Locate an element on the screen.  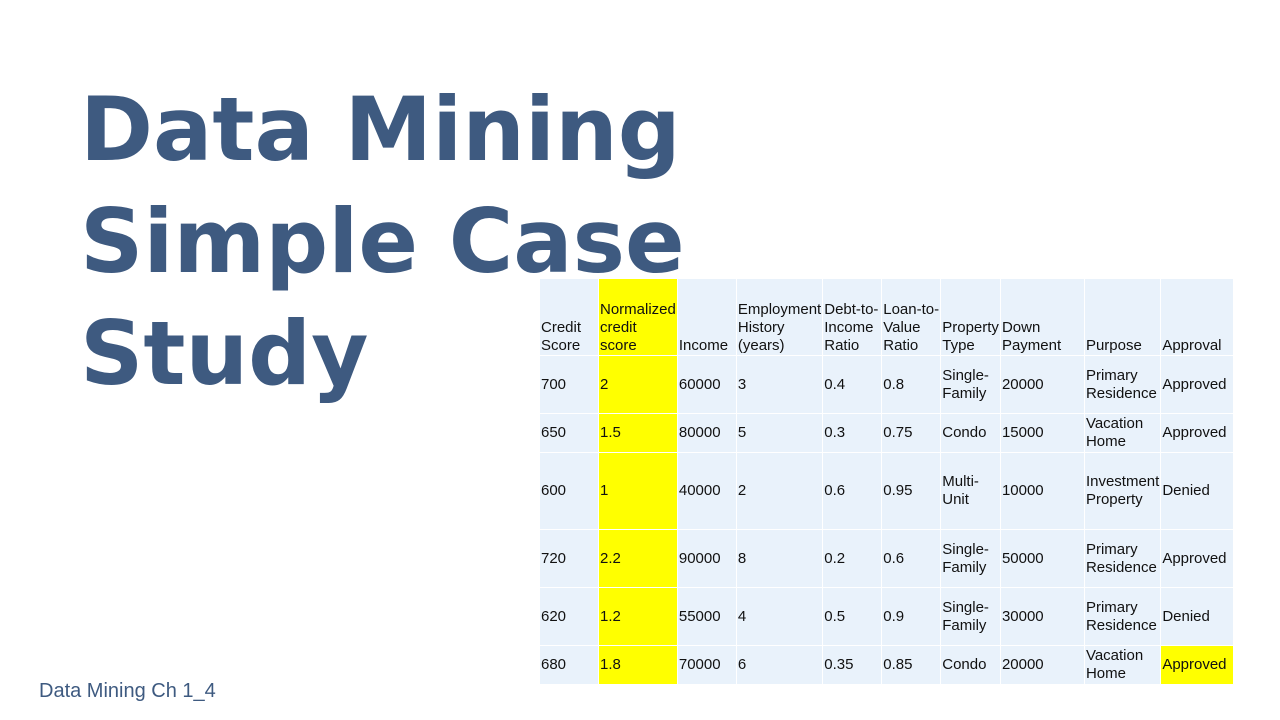
header-income: Income is located at coordinates (706, 317).